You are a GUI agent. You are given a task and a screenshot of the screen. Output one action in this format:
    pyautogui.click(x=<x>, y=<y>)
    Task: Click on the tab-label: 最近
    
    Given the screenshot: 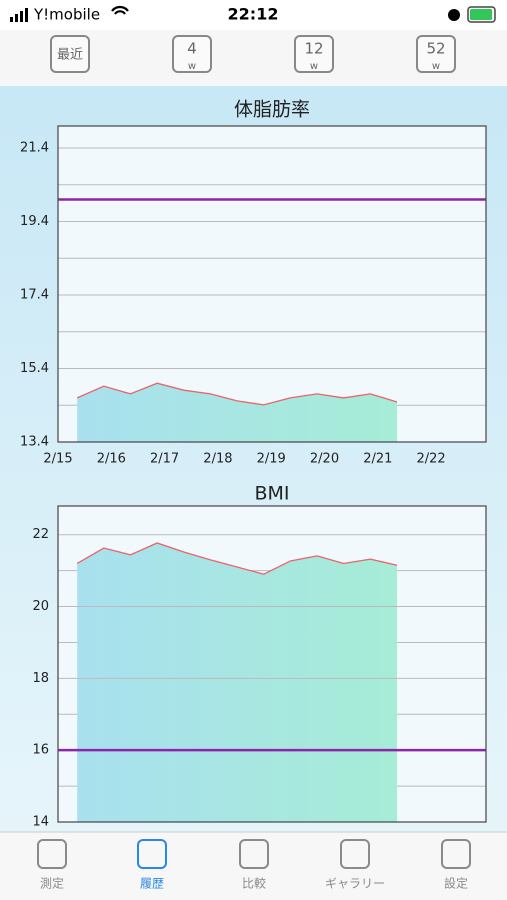 What is the action you would take?
    pyautogui.click(x=70, y=55)
    